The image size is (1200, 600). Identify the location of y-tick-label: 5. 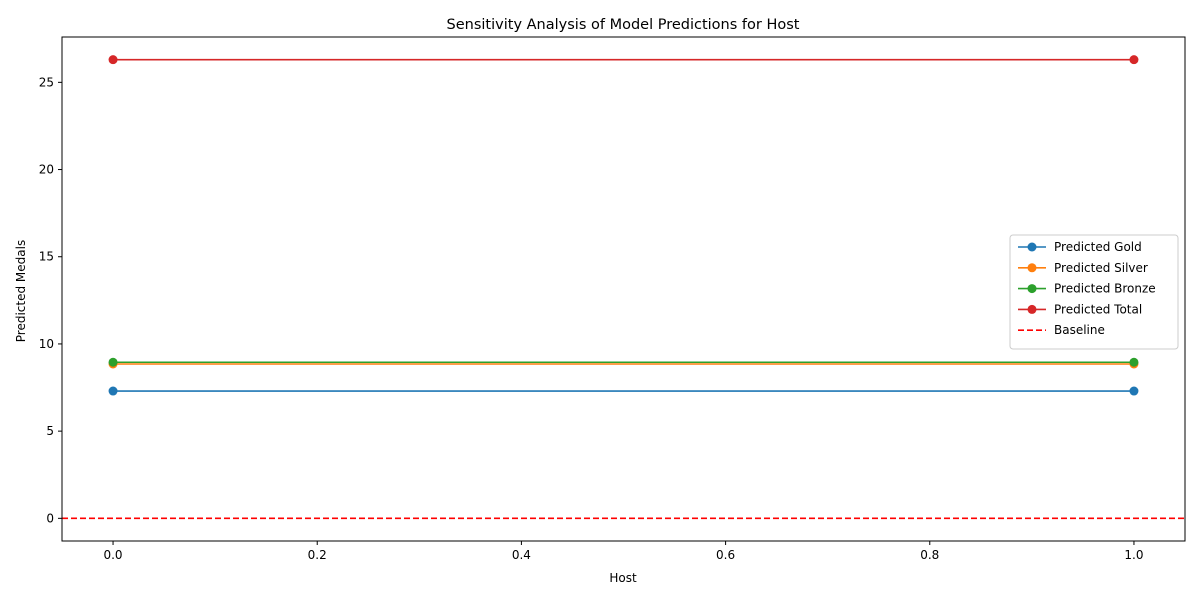
(50, 431).